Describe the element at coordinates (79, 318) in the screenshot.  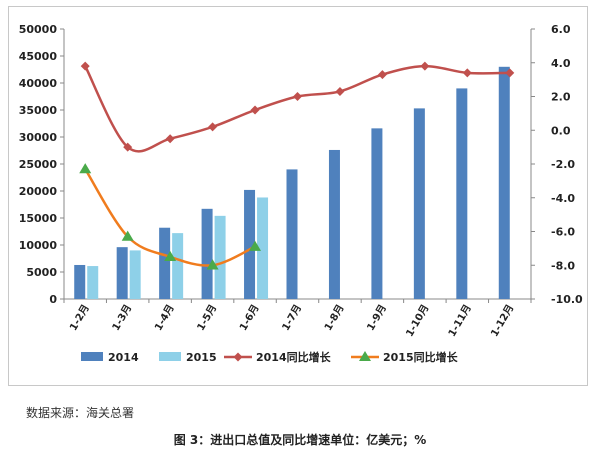
I see `x-category-label: 1-2月` at that location.